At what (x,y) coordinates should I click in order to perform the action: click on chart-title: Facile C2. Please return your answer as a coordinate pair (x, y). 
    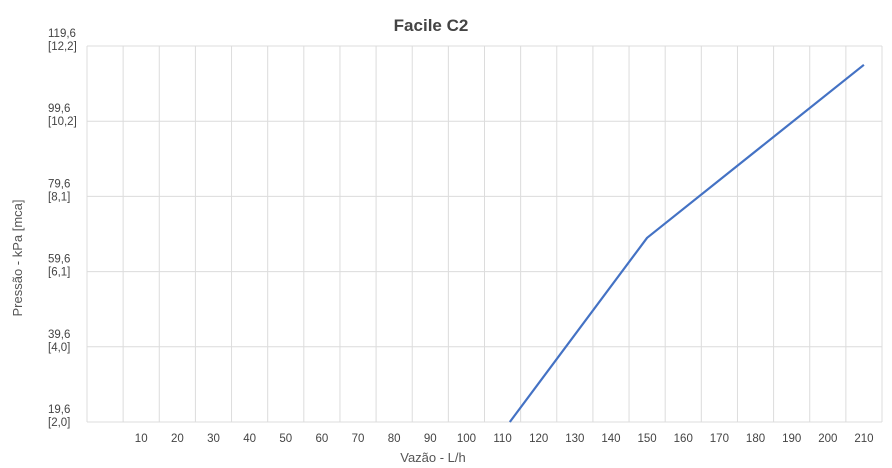
    Looking at the image, I should click on (431, 25).